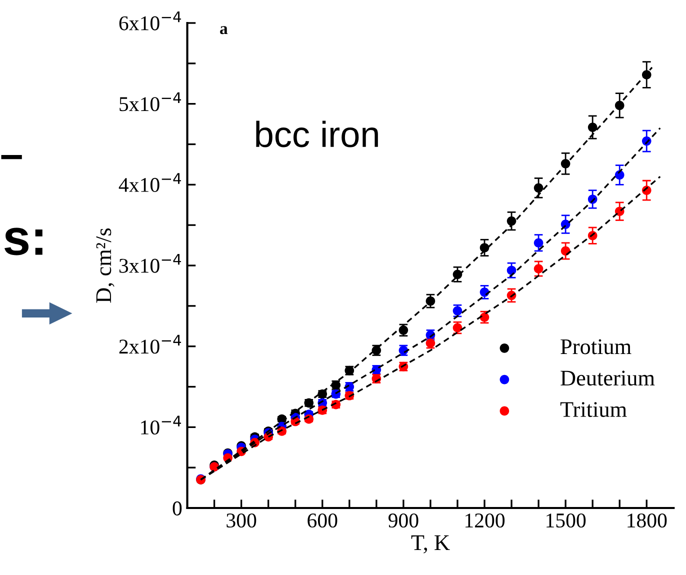 The width and height of the screenshot is (686, 575). I want to click on y-tick-label: 0, so click(177, 508).